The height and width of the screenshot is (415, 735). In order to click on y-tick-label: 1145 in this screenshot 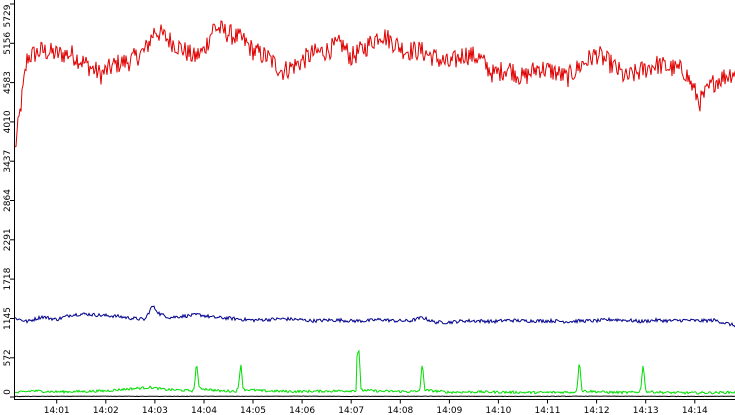, I will do `click(8, 318)`.